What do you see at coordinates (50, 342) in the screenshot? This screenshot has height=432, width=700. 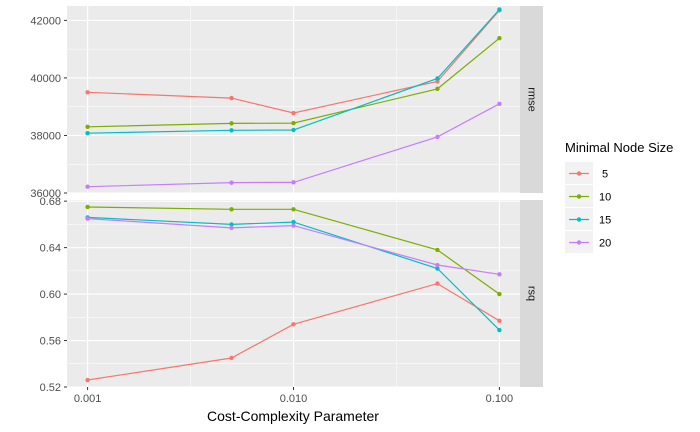 I see `y-tick-label: 0.56` at bounding box center [50, 342].